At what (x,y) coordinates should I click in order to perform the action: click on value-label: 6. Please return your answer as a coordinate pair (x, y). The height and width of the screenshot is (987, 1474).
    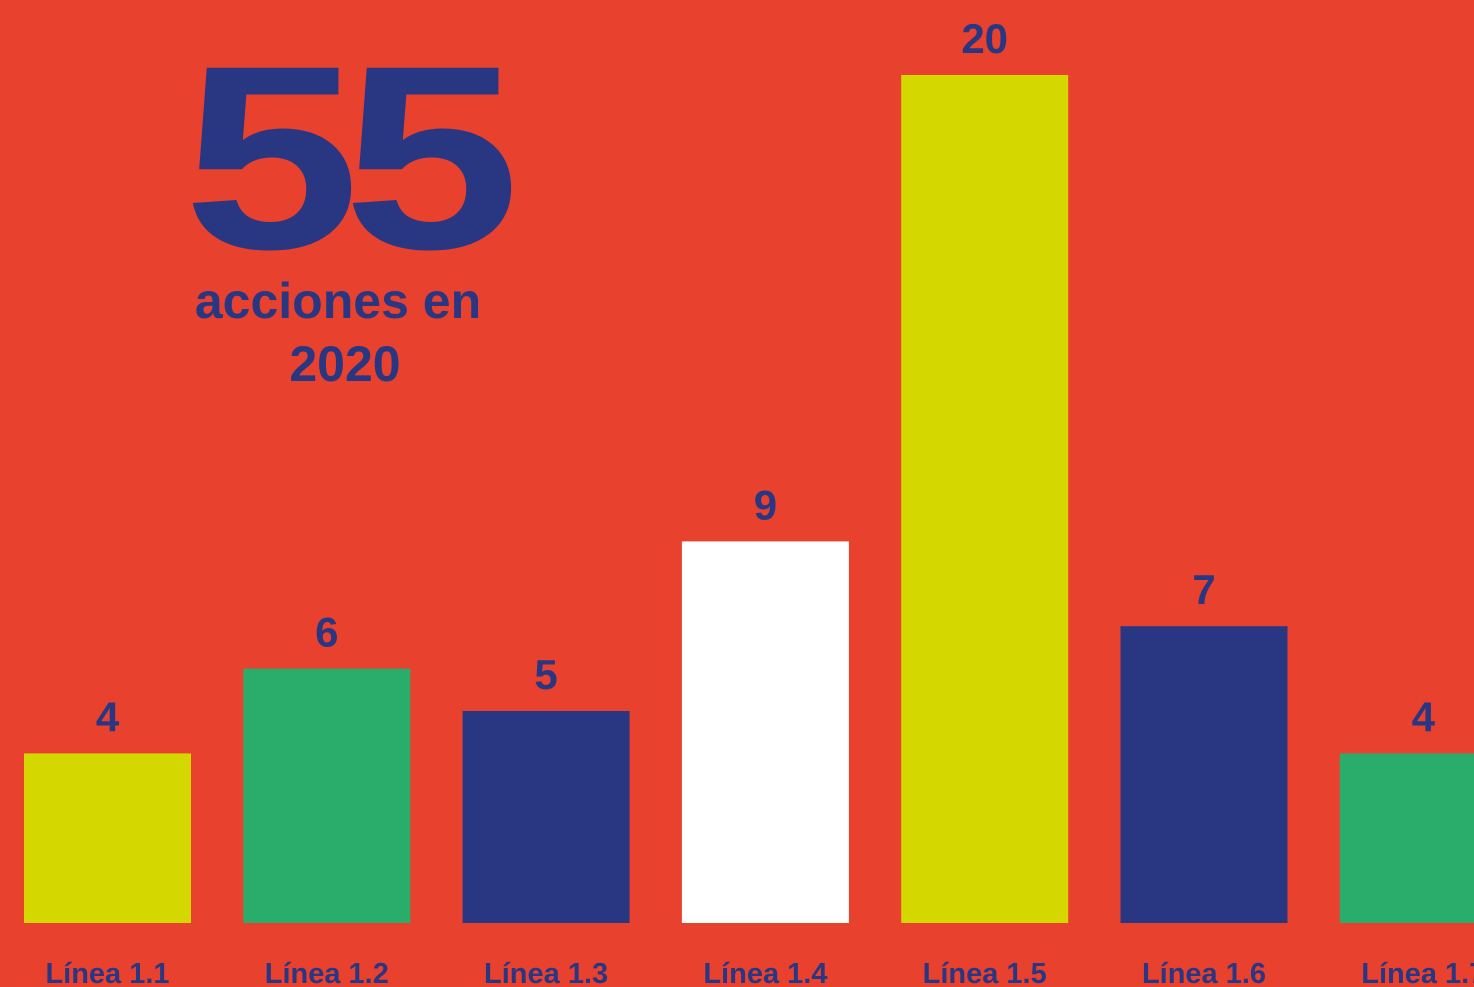
    Looking at the image, I should click on (326, 632).